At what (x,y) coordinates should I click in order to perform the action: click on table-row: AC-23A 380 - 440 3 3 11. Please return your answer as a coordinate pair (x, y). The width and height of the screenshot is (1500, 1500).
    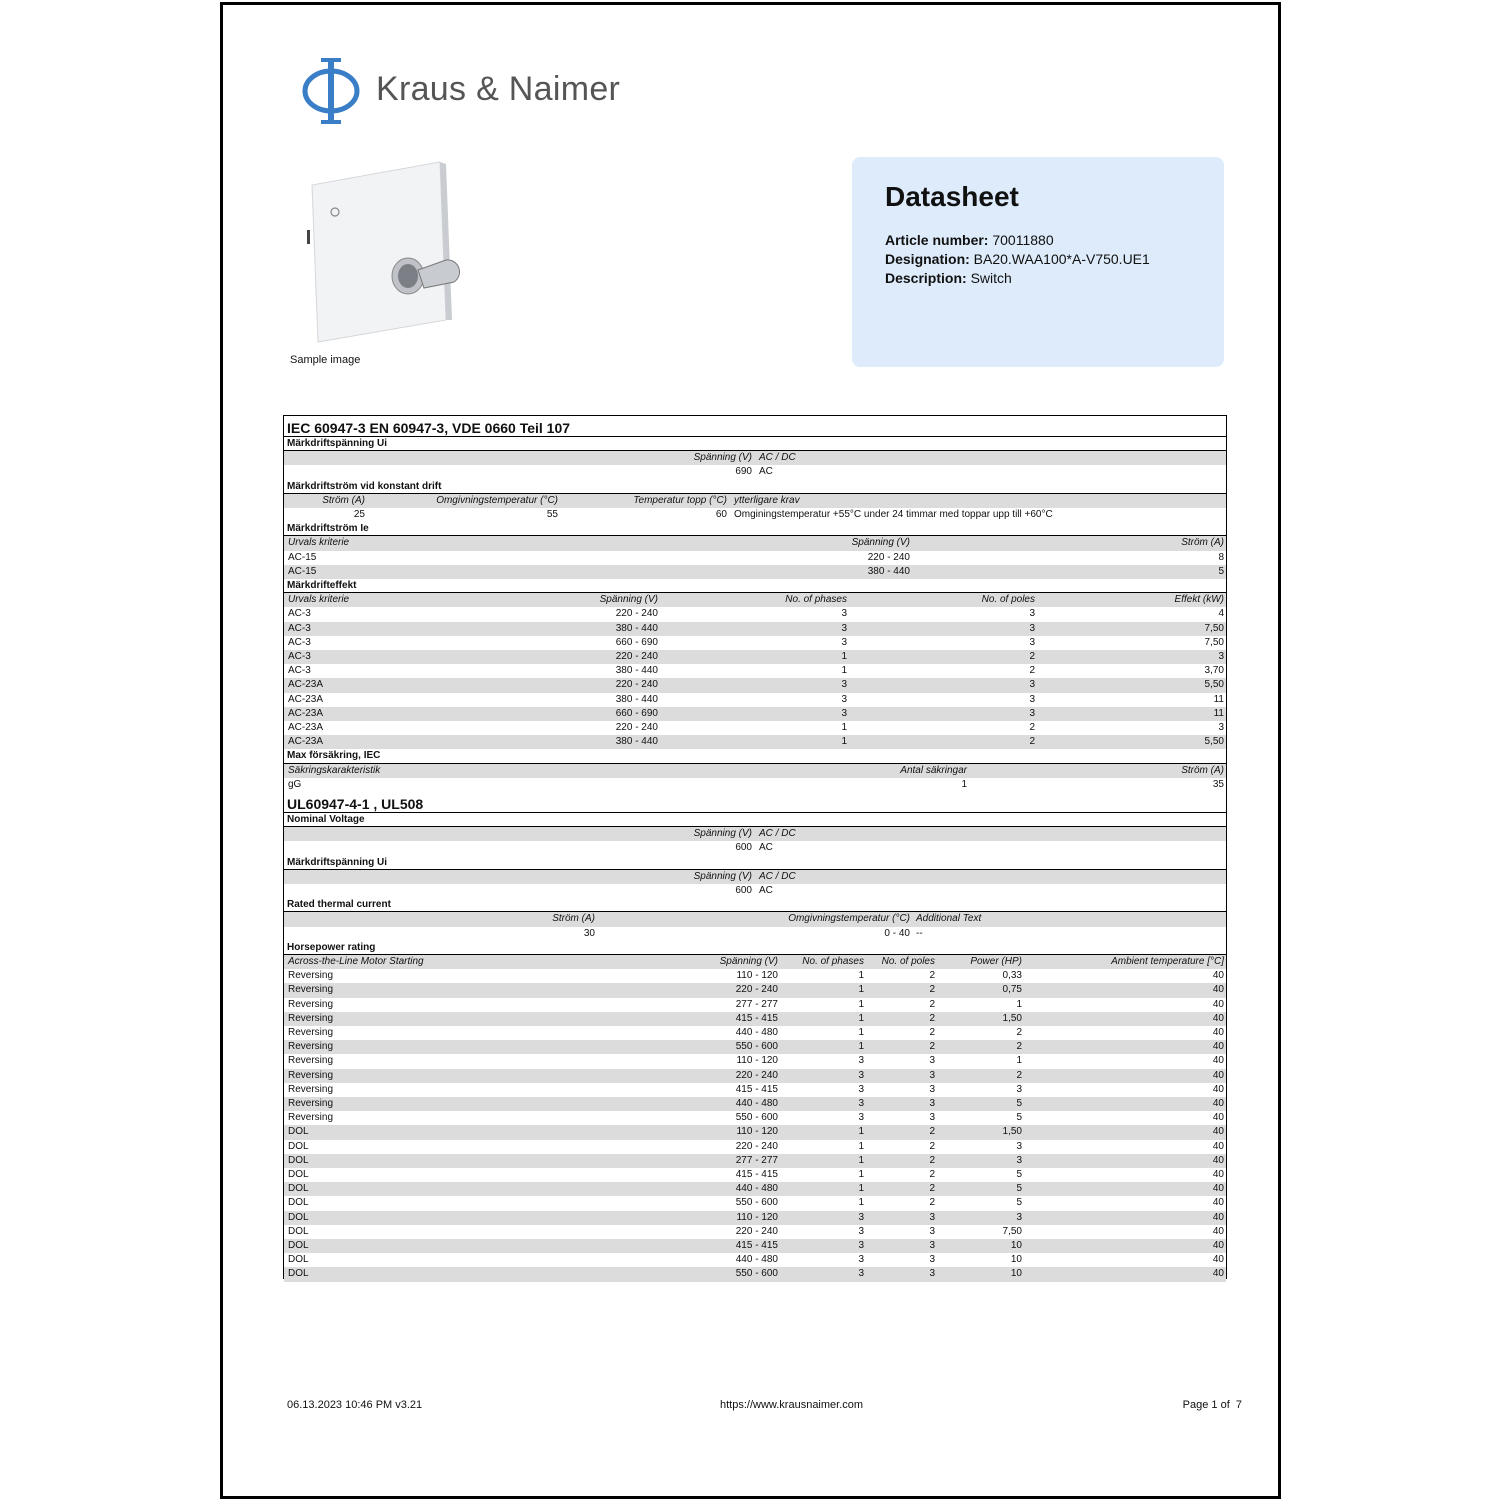
    Looking at the image, I should click on (755, 700).